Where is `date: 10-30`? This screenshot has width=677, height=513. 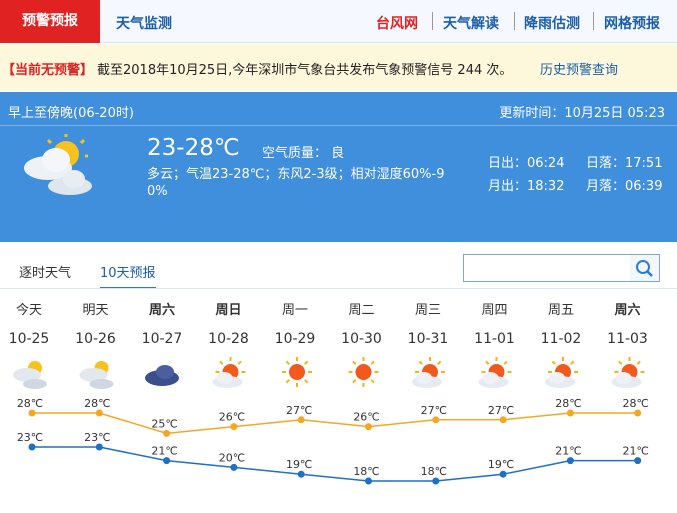
date: 10-30 is located at coordinates (361, 339).